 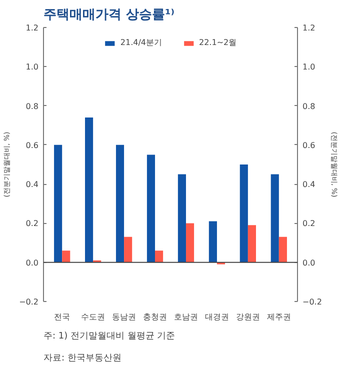 I want to click on y-tick-label: 1.0, so click(x=32, y=67).